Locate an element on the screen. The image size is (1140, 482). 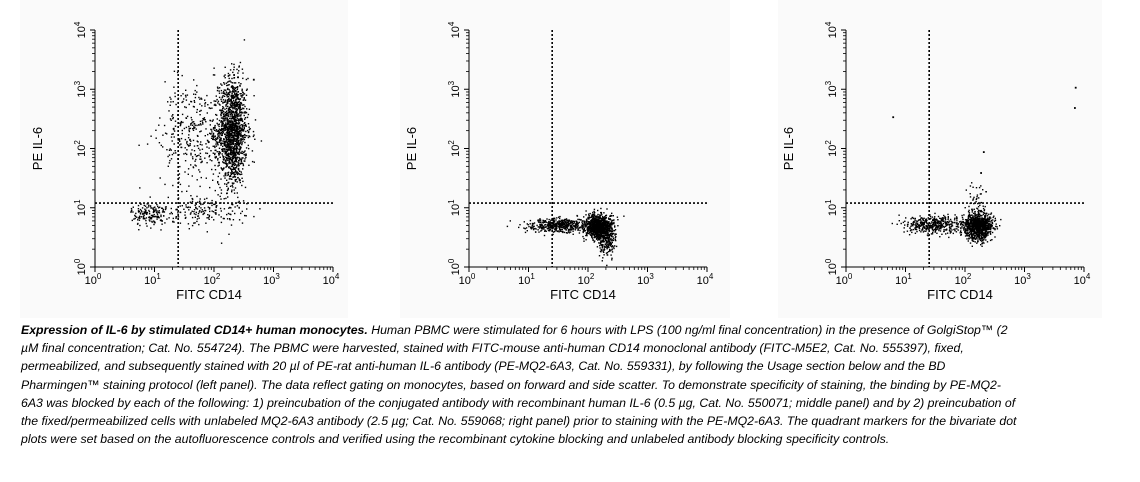
y-tick-label: 104 is located at coordinates (454, 29).